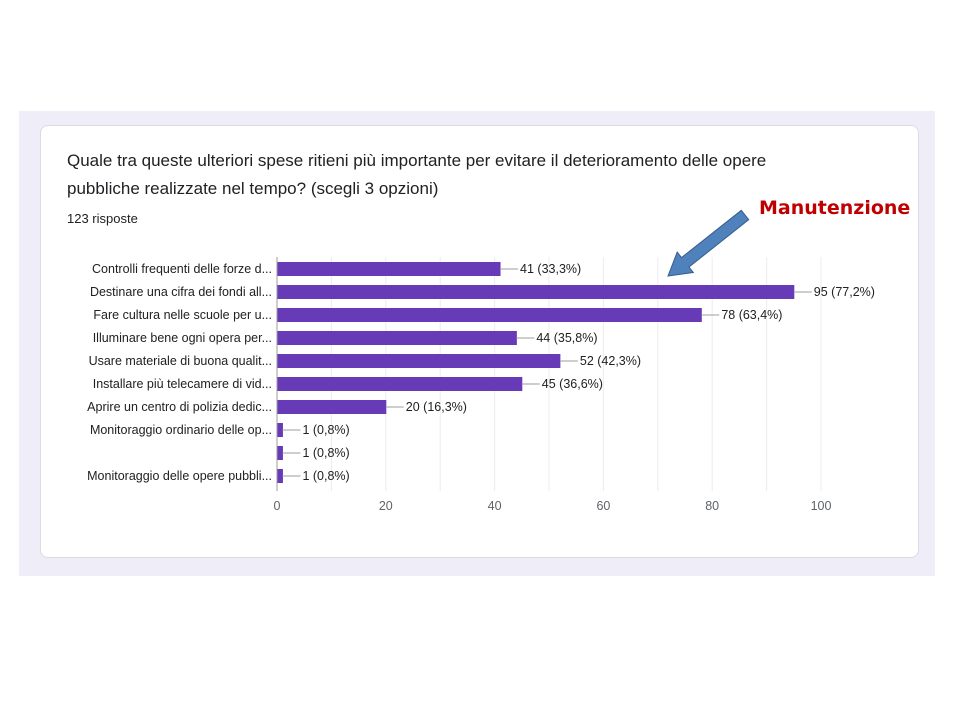 The height and width of the screenshot is (720, 960). What do you see at coordinates (572, 384) in the screenshot?
I see `data-label: 45 (36,6%)` at bounding box center [572, 384].